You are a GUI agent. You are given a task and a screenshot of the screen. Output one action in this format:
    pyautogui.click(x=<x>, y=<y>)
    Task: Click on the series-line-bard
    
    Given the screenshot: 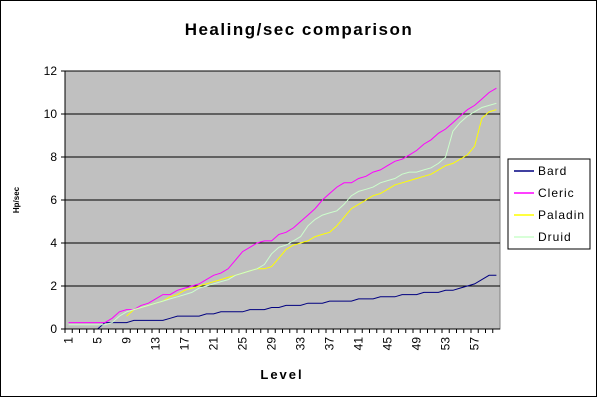 What is the action you would take?
    pyautogui.click(x=282, y=302)
    